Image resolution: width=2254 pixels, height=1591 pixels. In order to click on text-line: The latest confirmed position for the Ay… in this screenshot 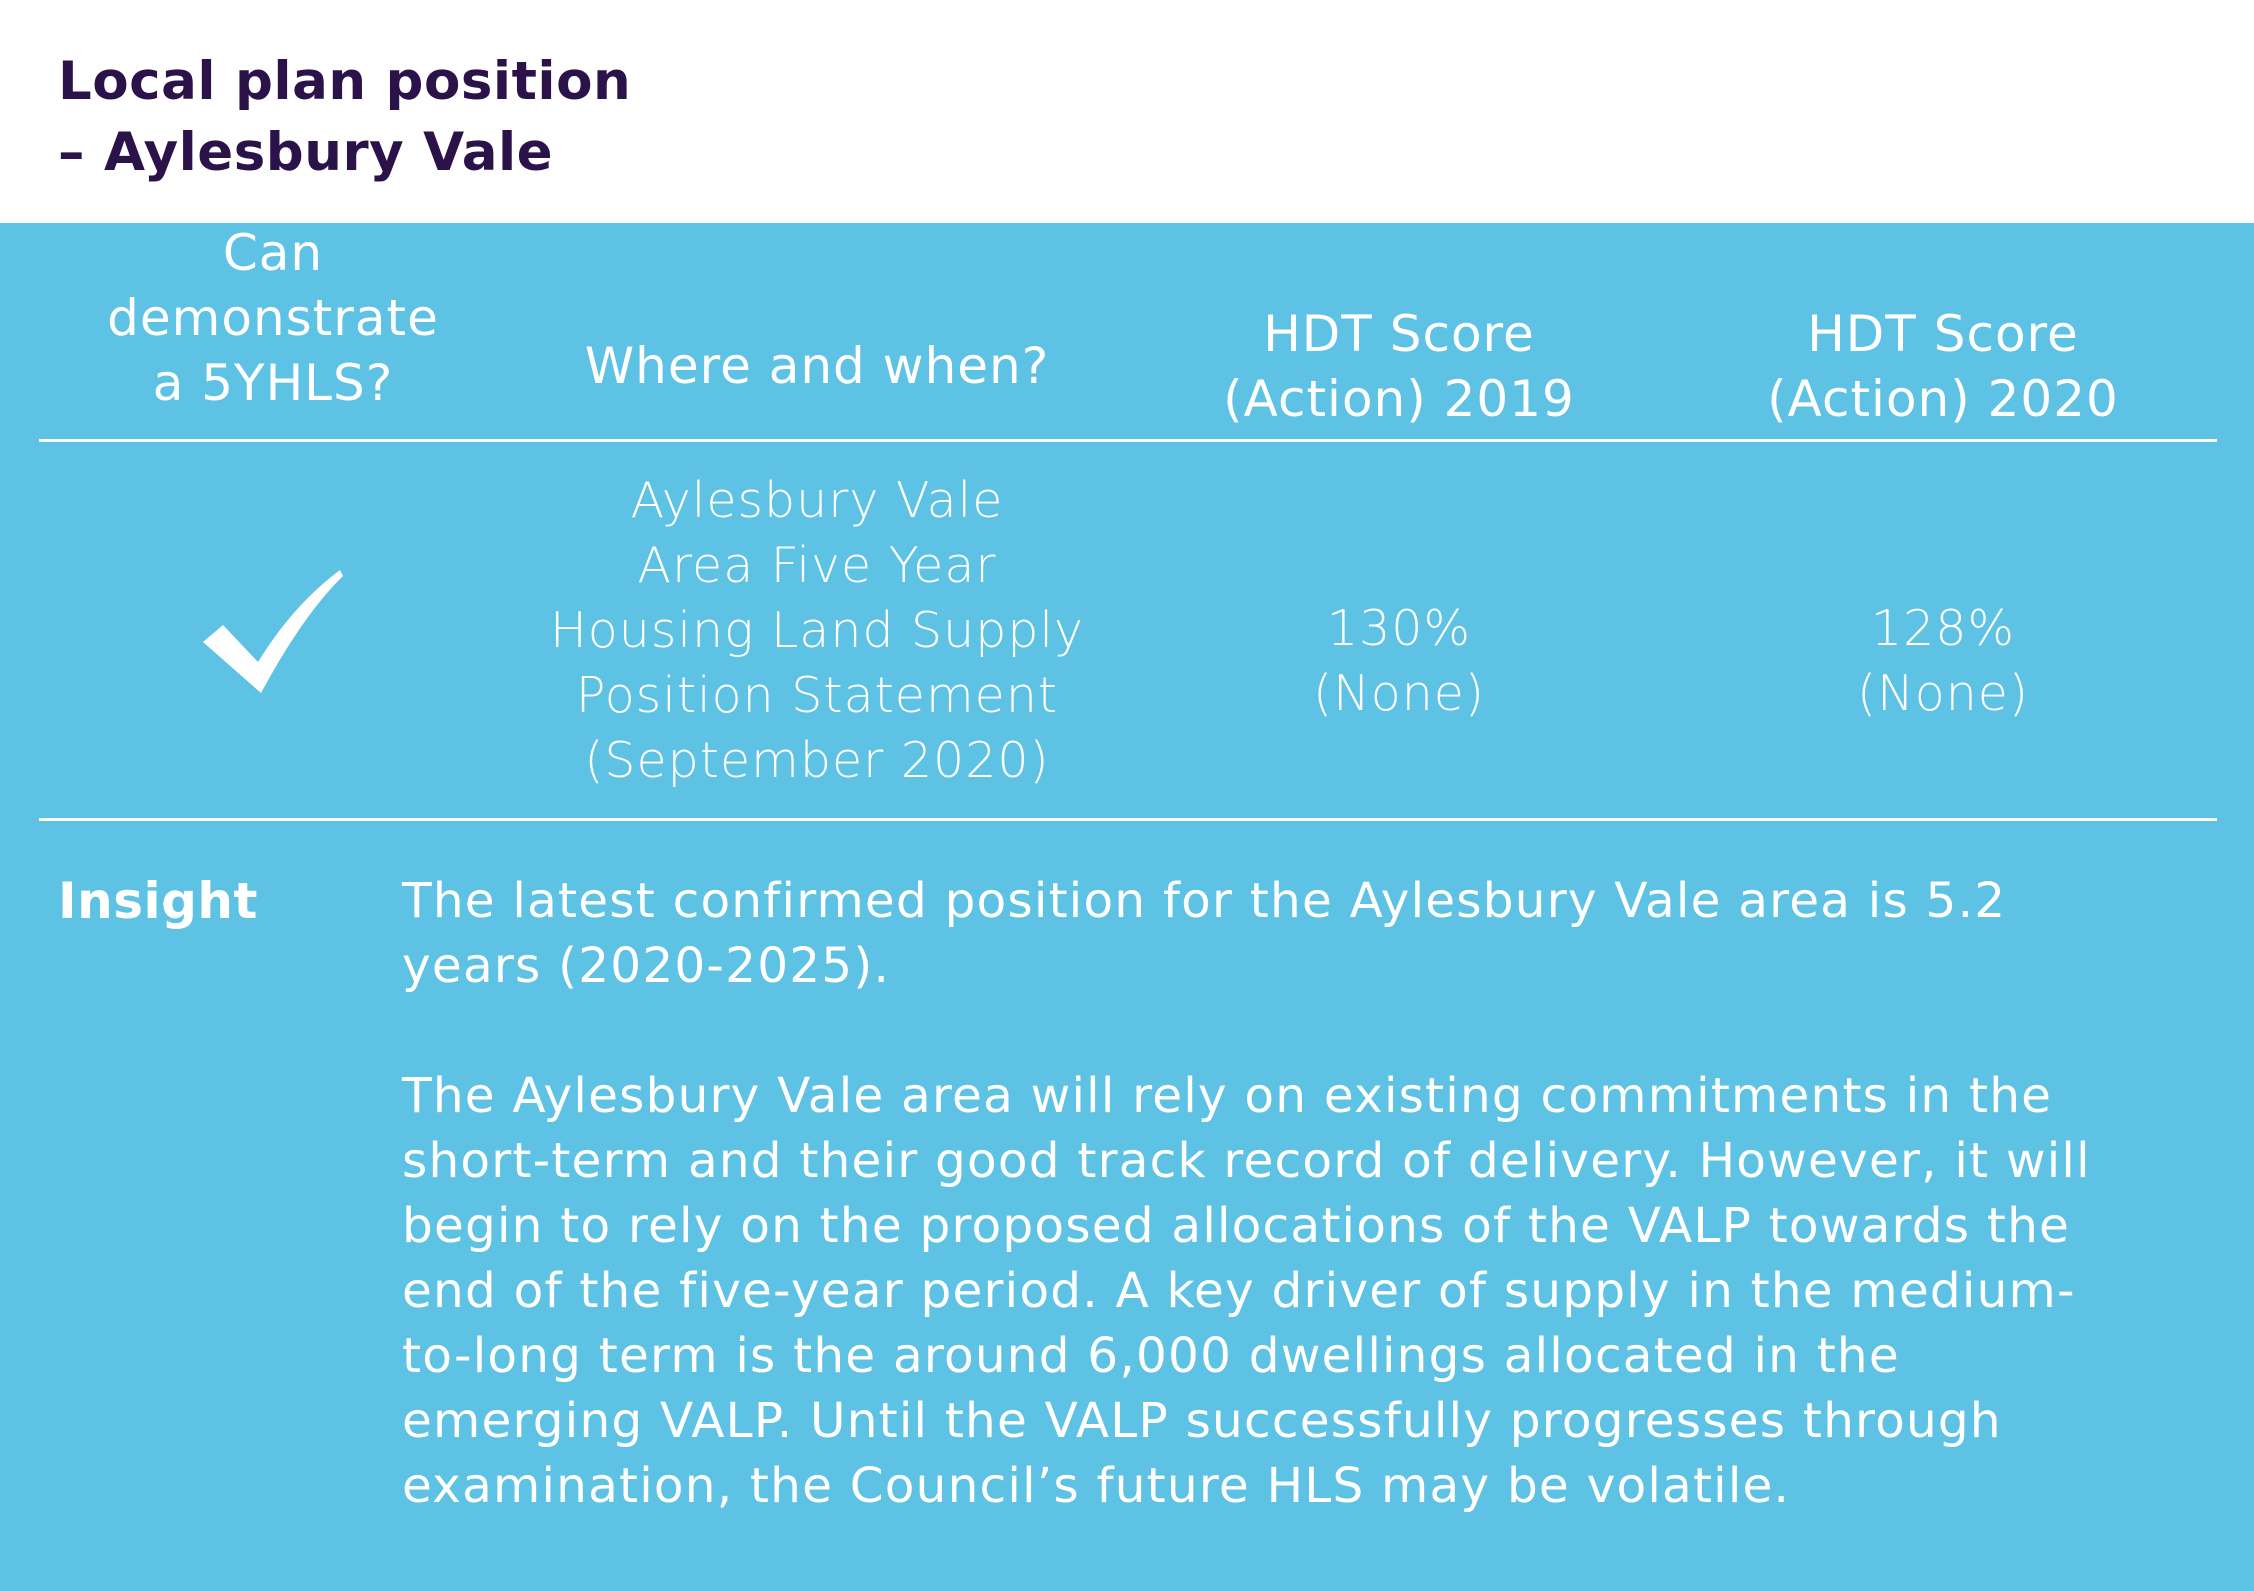, I will do `click(1204, 901)`.